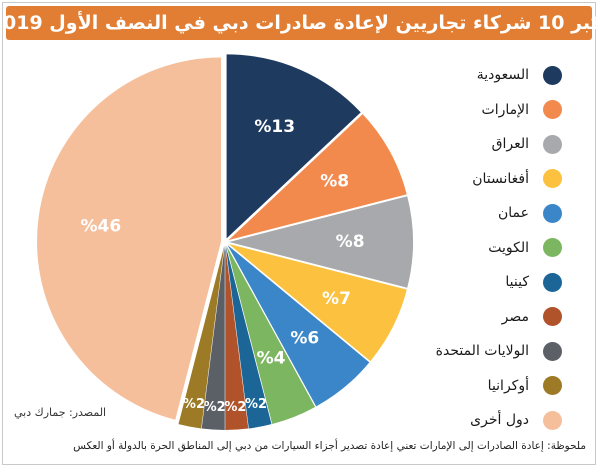 The width and height of the screenshot is (600, 469). I want to click on legend-item: كينيا, so click(487, 282).